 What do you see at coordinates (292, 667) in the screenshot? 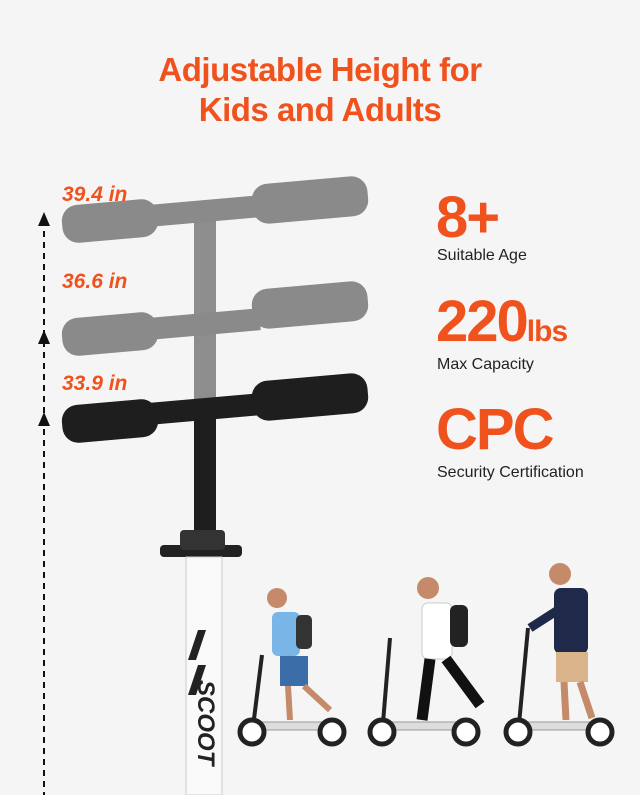
I see `rider-child` at bounding box center [292, 667].